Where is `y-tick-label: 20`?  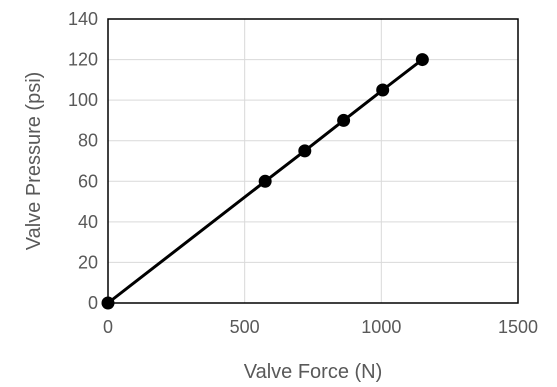 y-tick-label: 20 is located at coordinates (88, 262).